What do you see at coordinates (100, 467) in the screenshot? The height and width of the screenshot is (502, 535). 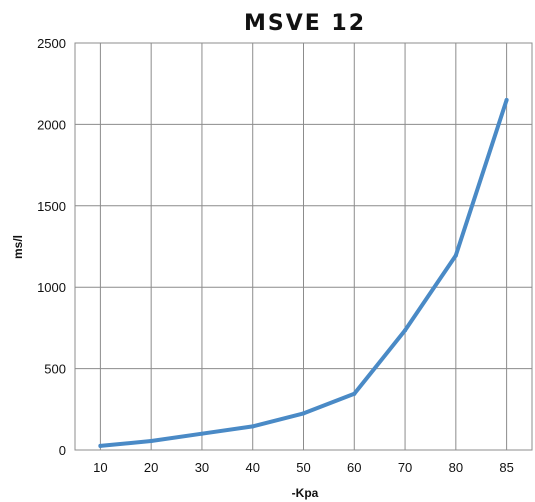 I see `x-tick-label: 10` at bounding box center [100, 467].